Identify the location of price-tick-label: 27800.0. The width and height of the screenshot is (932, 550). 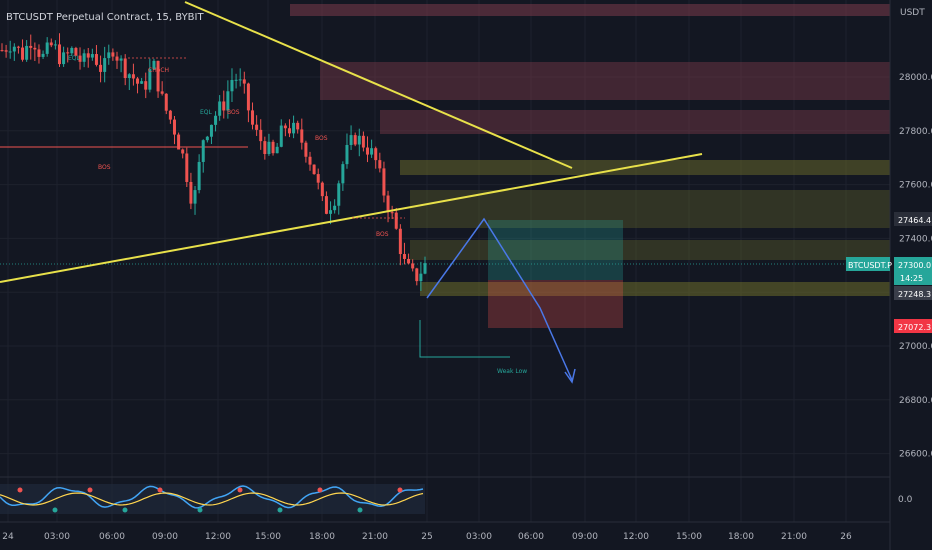
(915, 132).